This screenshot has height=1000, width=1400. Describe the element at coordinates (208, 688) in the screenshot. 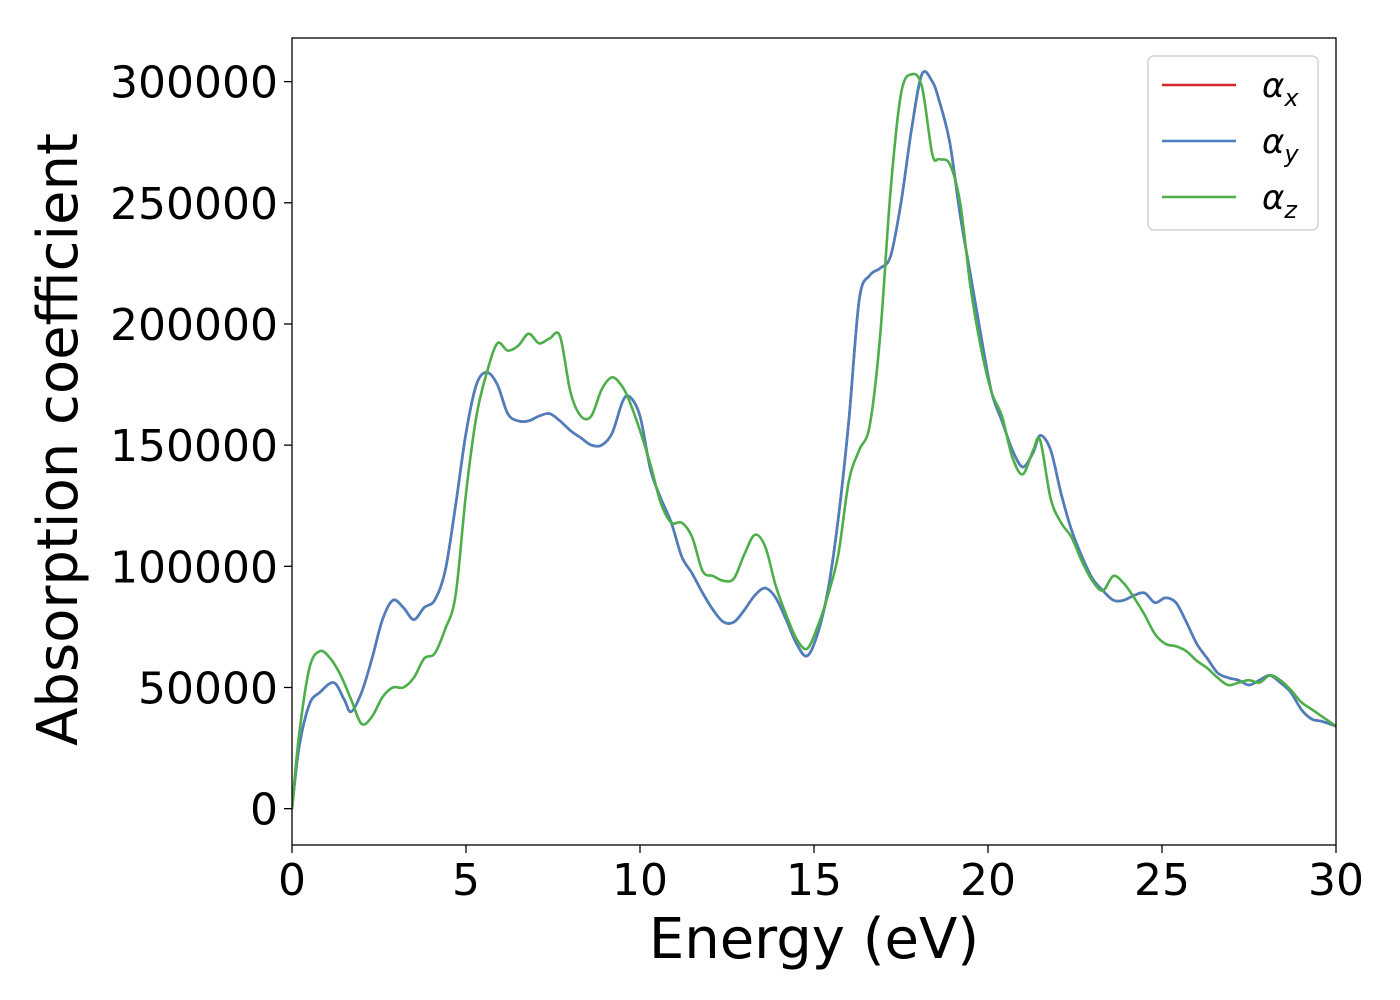

I see `y-tick-label: 50000` at that location.